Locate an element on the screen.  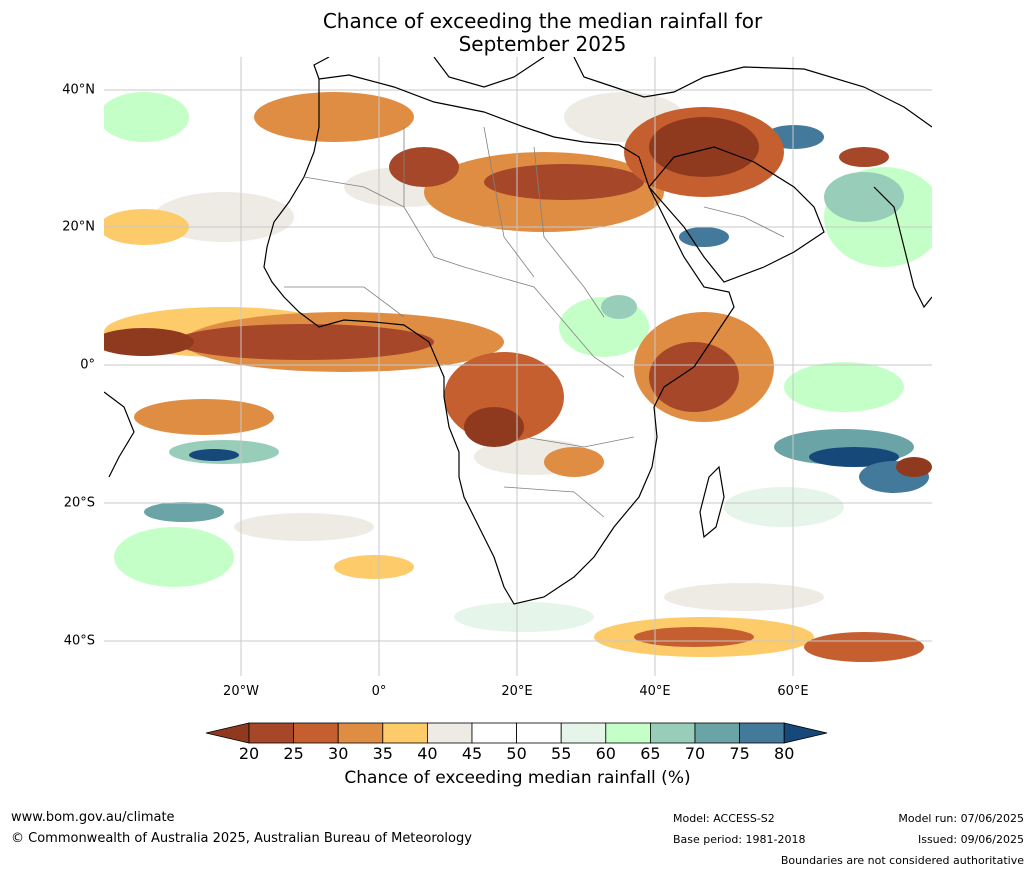
model-run-text: Model run: 07/06/2025 is located at coordinates (961, 818).